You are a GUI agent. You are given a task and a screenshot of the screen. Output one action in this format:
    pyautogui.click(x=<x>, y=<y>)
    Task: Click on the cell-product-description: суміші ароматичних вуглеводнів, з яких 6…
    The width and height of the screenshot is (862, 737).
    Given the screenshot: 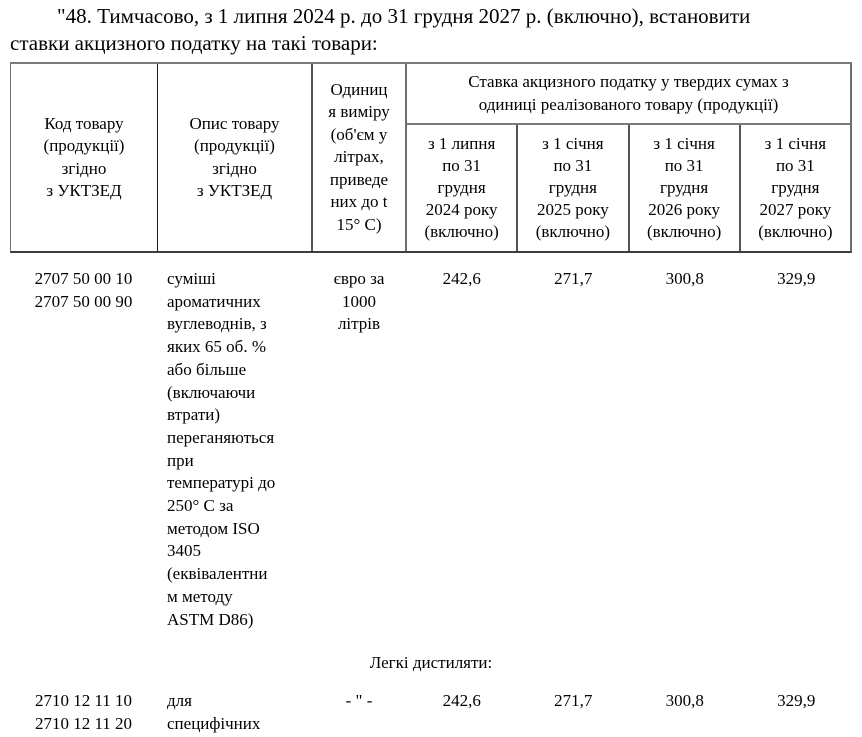 What is the action you would take?
    pyautogui.click(x=221, y=449)
    